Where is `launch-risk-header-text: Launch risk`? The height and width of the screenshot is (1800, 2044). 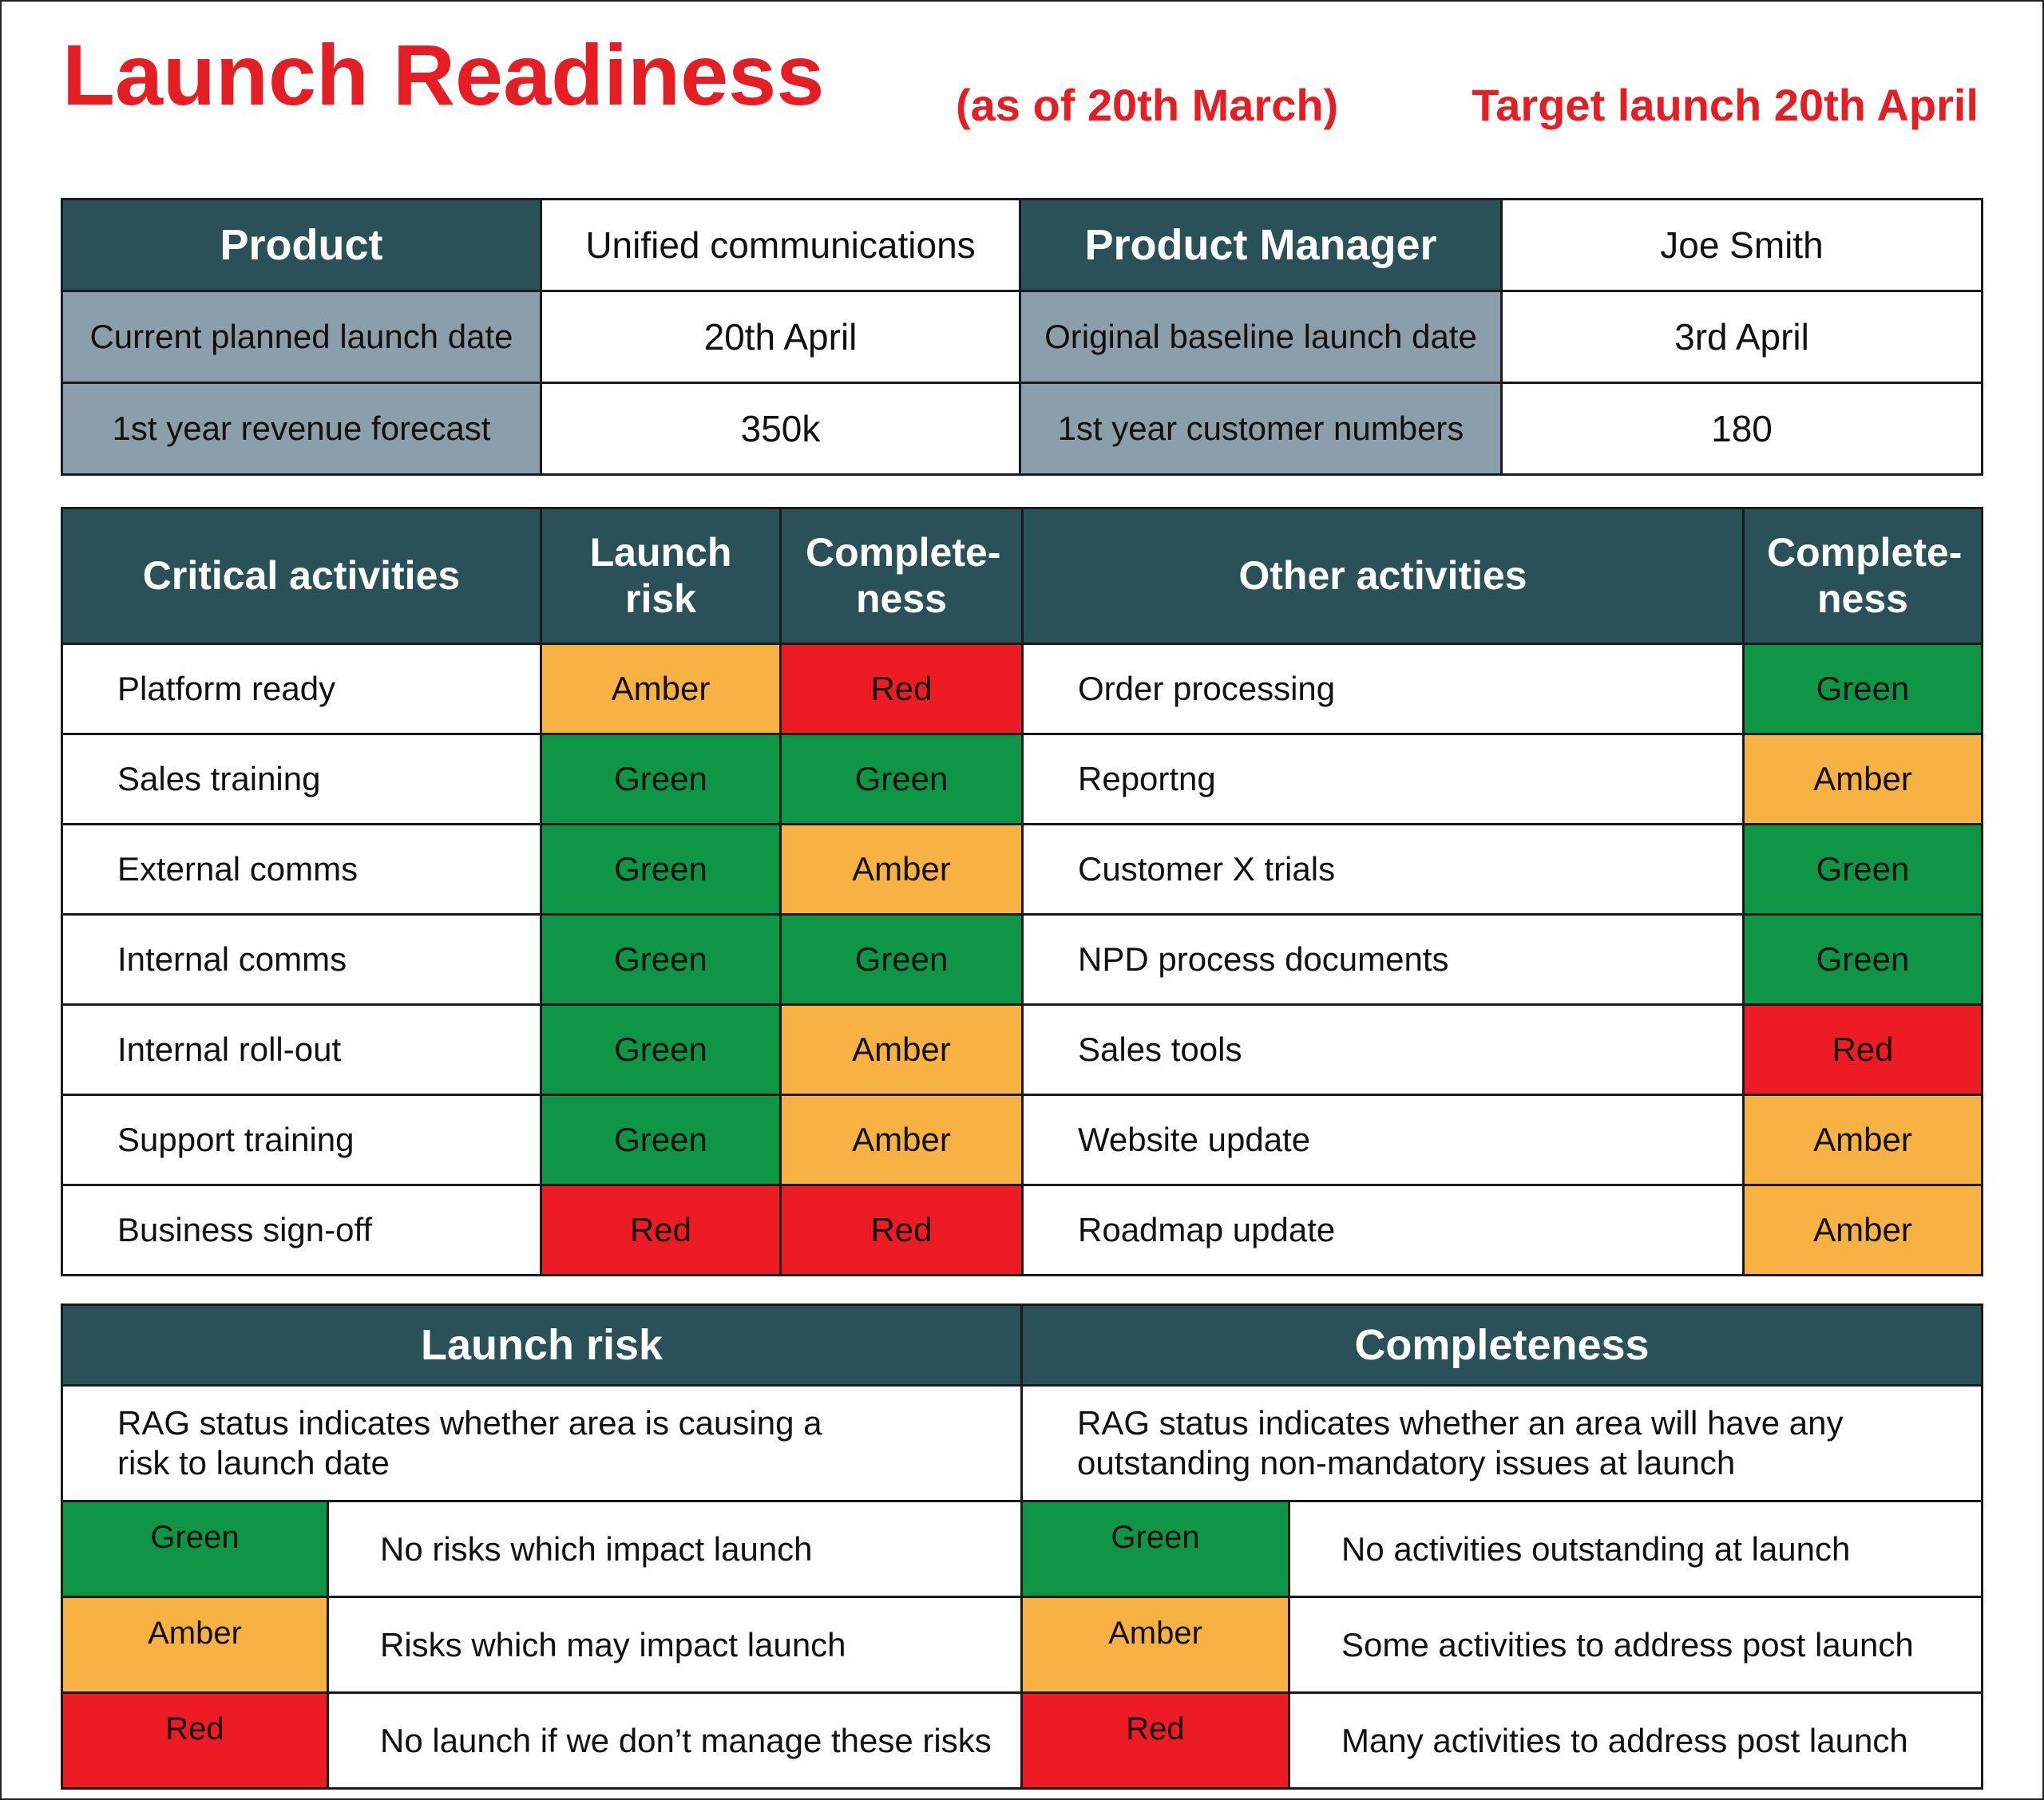 launch-risk-header-text: Launch risk is located at coordinates (660, 575).